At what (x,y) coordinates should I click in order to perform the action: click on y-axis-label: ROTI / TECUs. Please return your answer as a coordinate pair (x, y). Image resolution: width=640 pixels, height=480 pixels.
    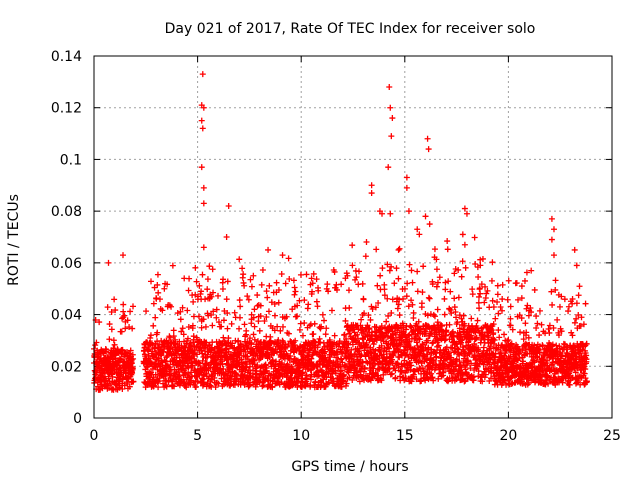
    Looking at the image, I should click on (14, 240).